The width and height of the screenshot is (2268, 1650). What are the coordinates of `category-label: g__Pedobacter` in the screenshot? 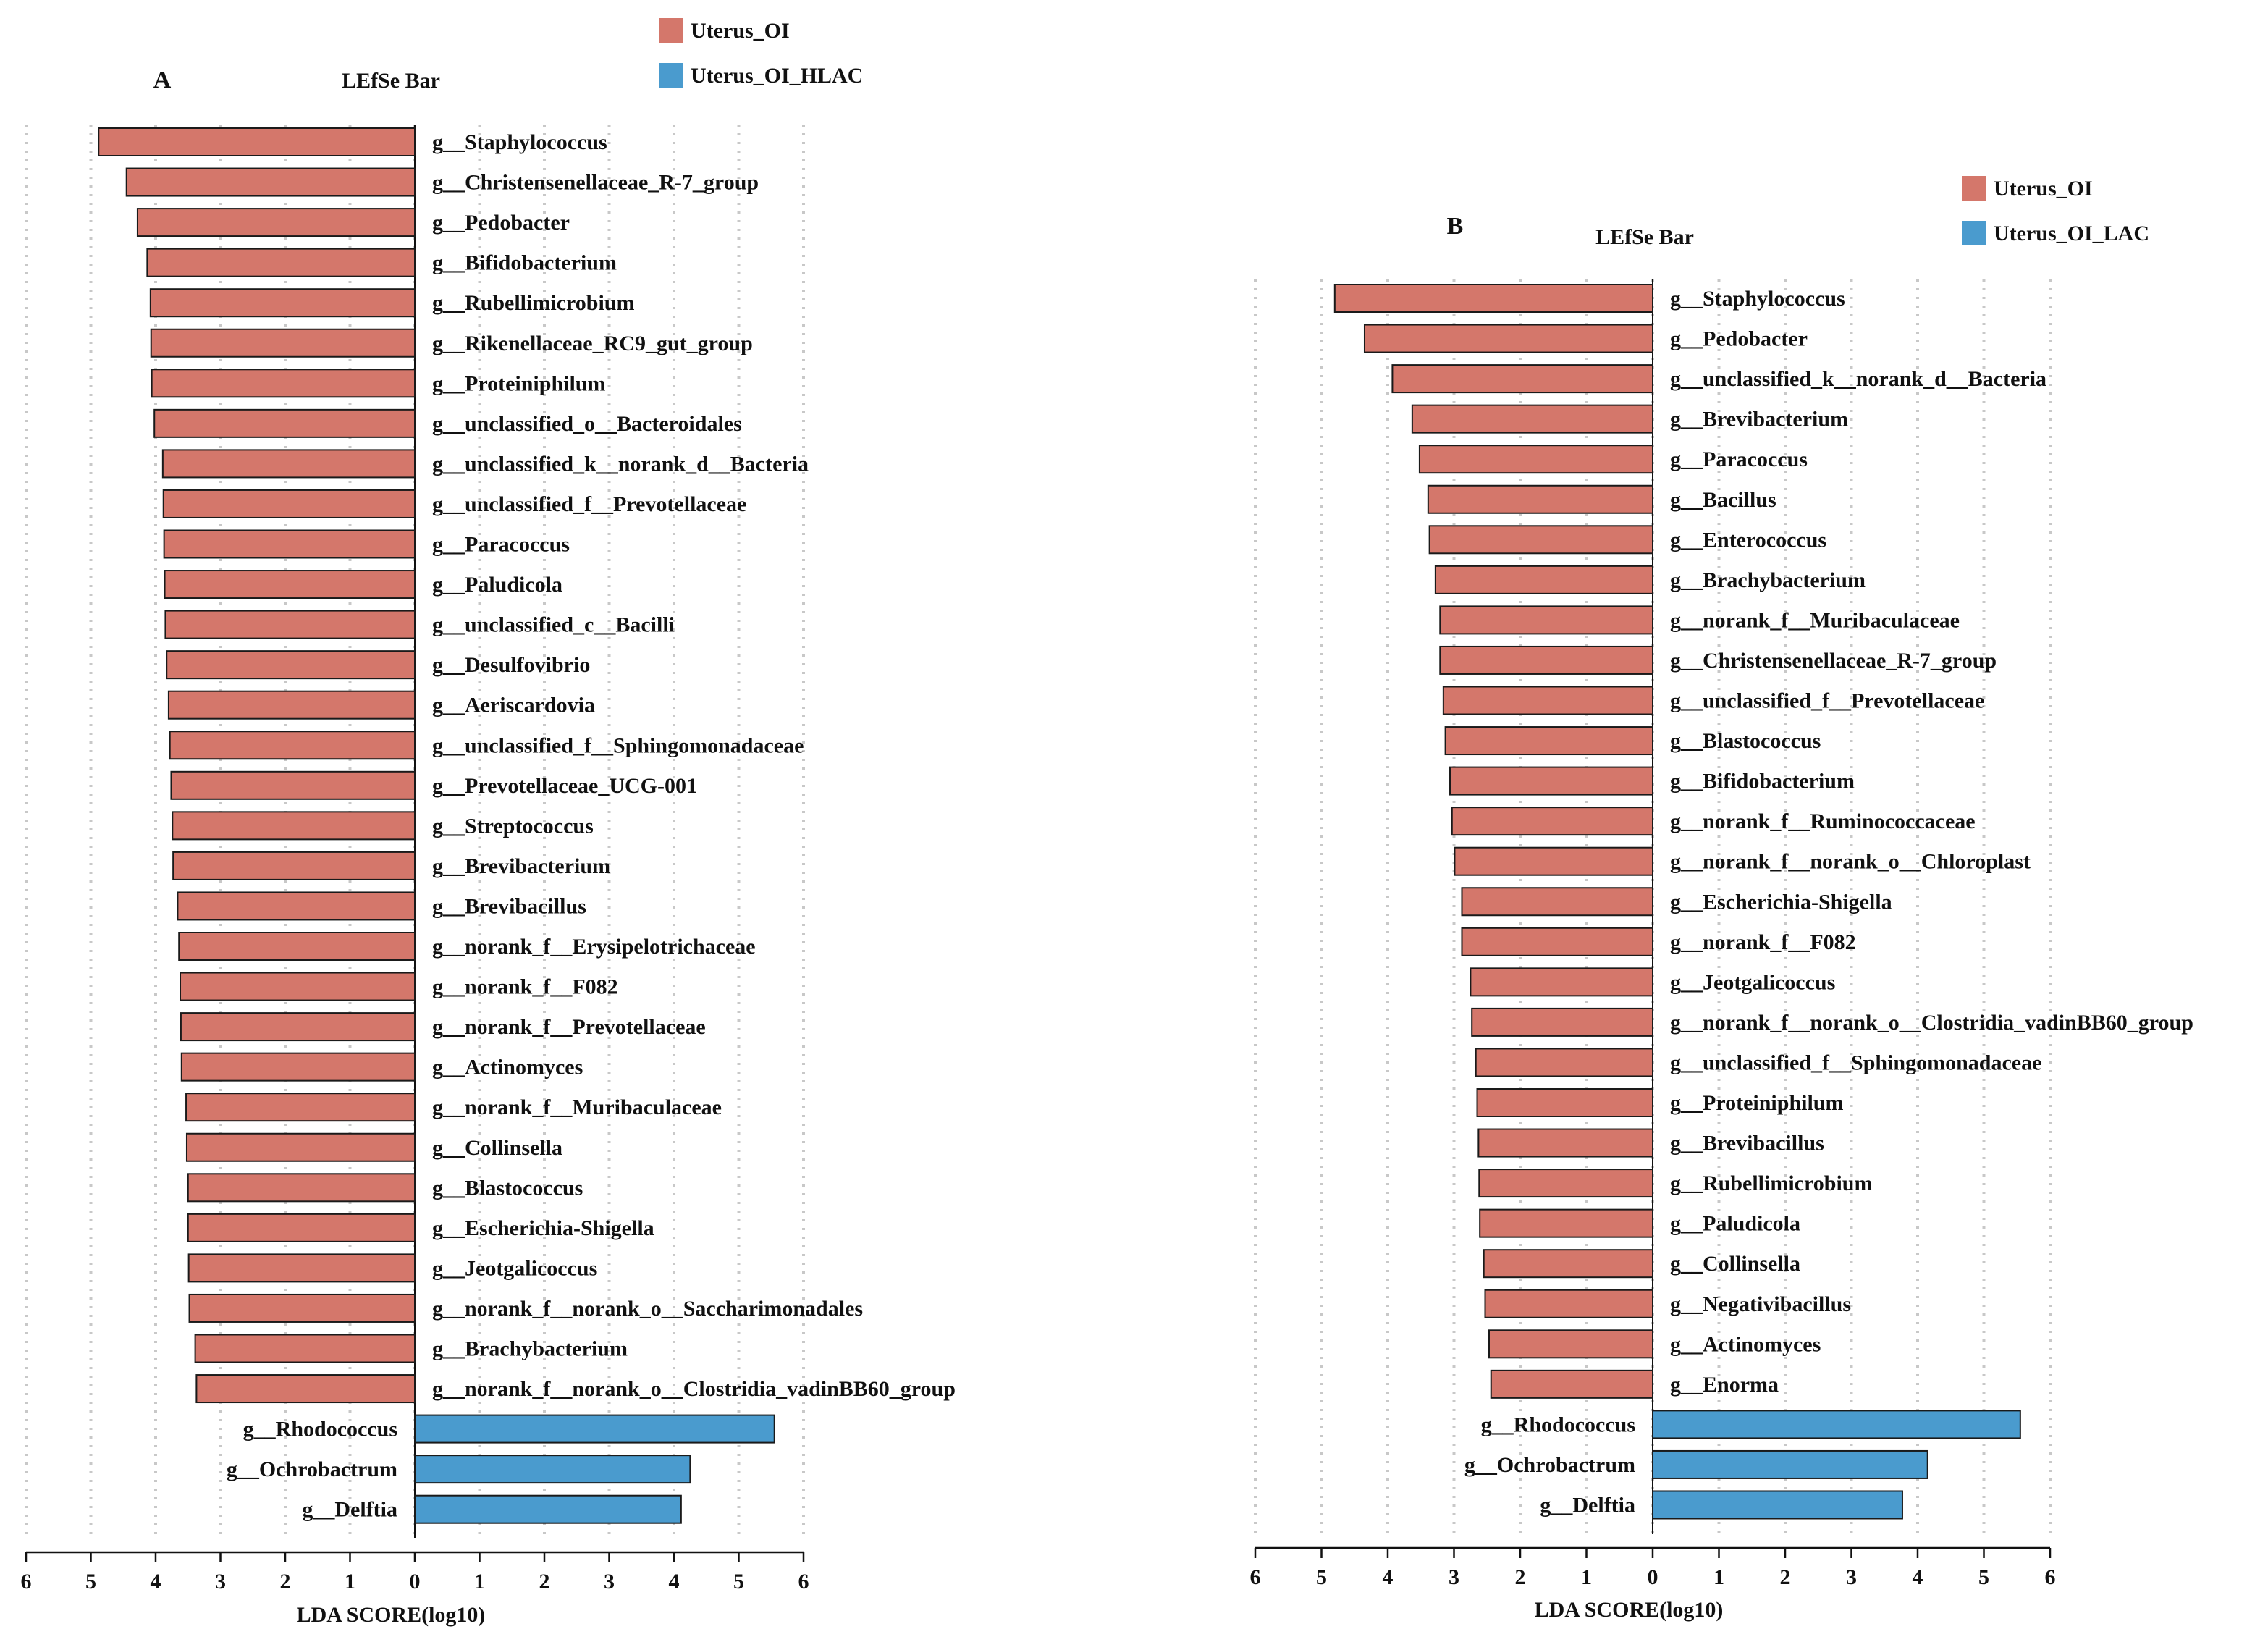 It's located at (1739, 339).